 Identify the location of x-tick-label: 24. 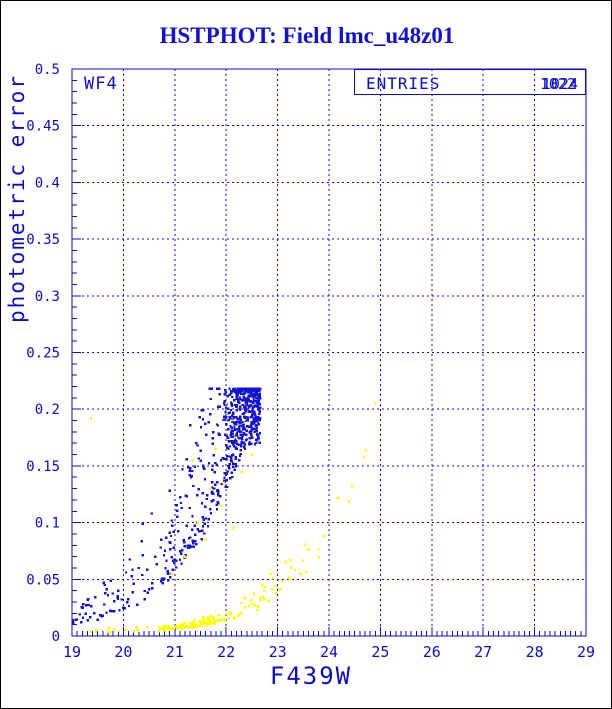
(329, 652).